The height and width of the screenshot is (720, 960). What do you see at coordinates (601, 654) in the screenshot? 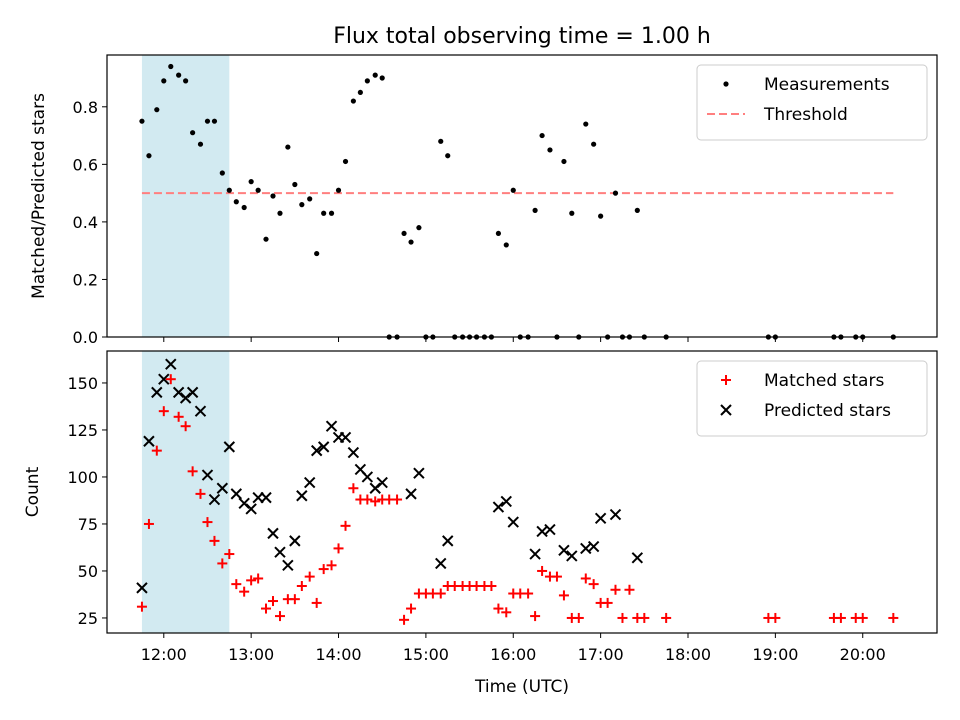
I see `x-tick-label: 17:00` at bounding box center [601, 654].